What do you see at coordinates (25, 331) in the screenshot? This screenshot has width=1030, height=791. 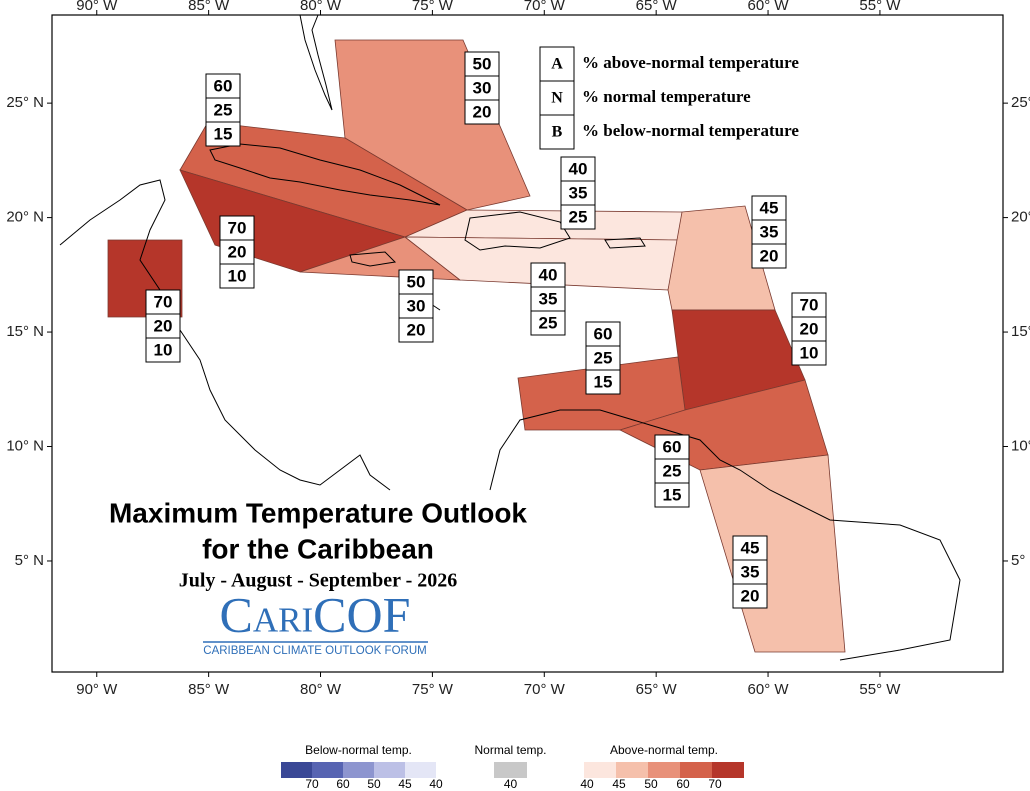 I see `lat-label: 15° N` at bounding box center [25, 331].